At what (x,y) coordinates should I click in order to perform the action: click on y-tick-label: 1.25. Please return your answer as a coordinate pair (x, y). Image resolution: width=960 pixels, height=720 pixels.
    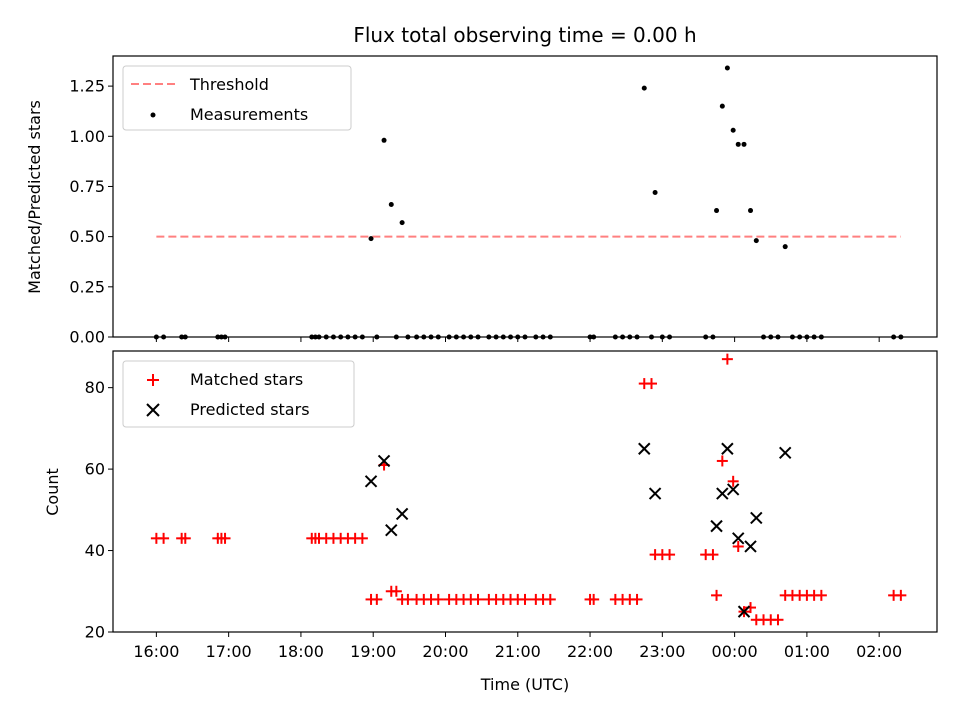
    Looking at the image, I should click on (87, 86).